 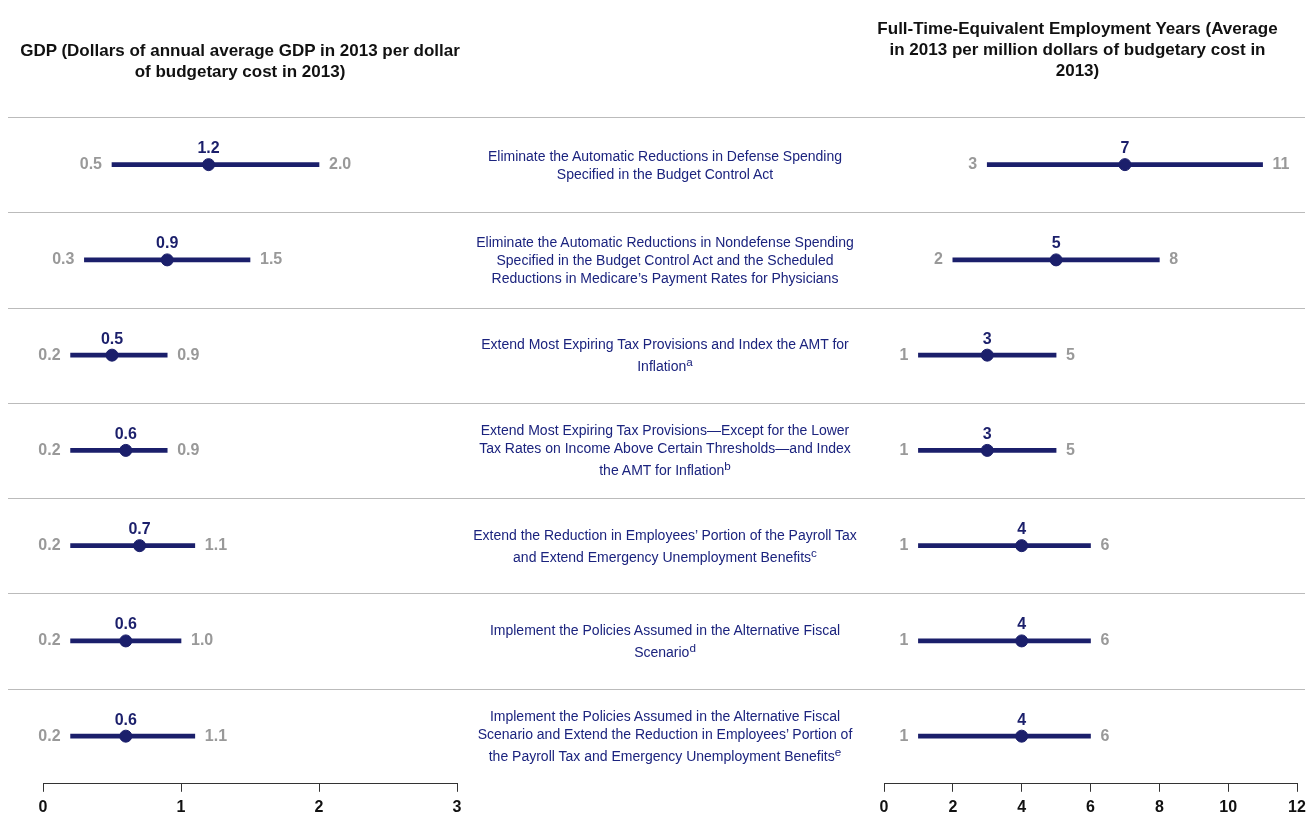 I want to click on y-tick-label: Extend Most Expiring Tax Provisions—Except for the Lower Tax Rates on Income Above Certain Thresholds—and Index the AMT for Inflation$^{b}$, so click(x=665, y=450).